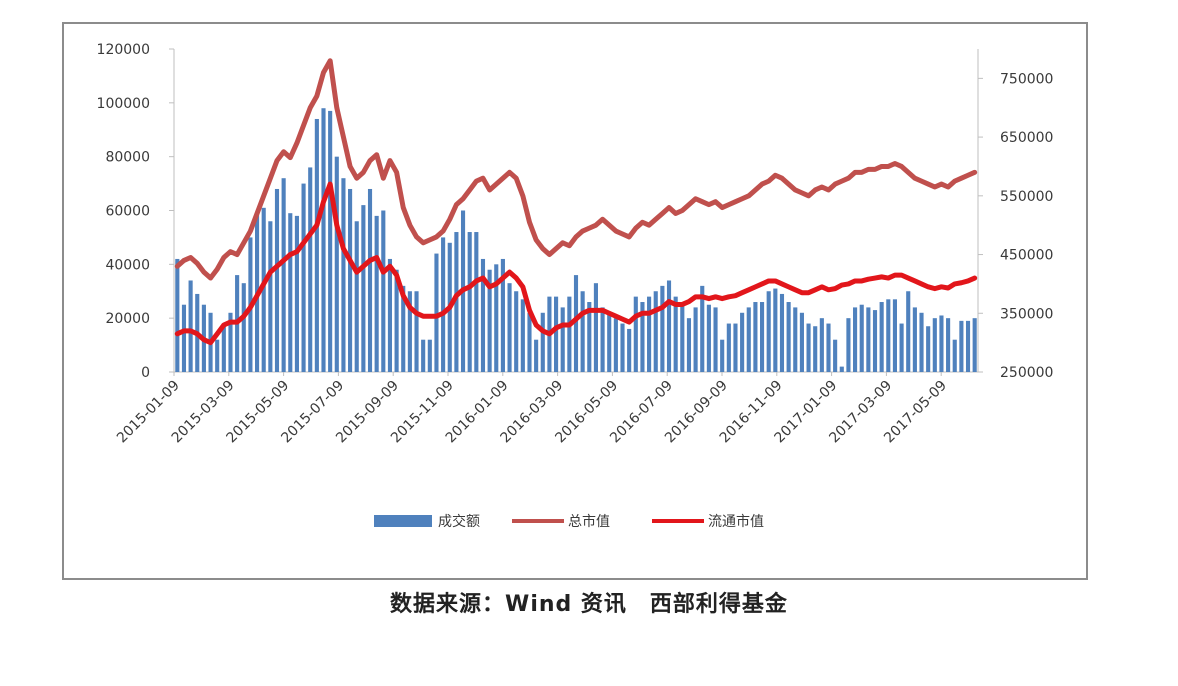 This screenshot has width=1178, height=686. I want to click on left-tick-label: 40000, so click(127, 265).